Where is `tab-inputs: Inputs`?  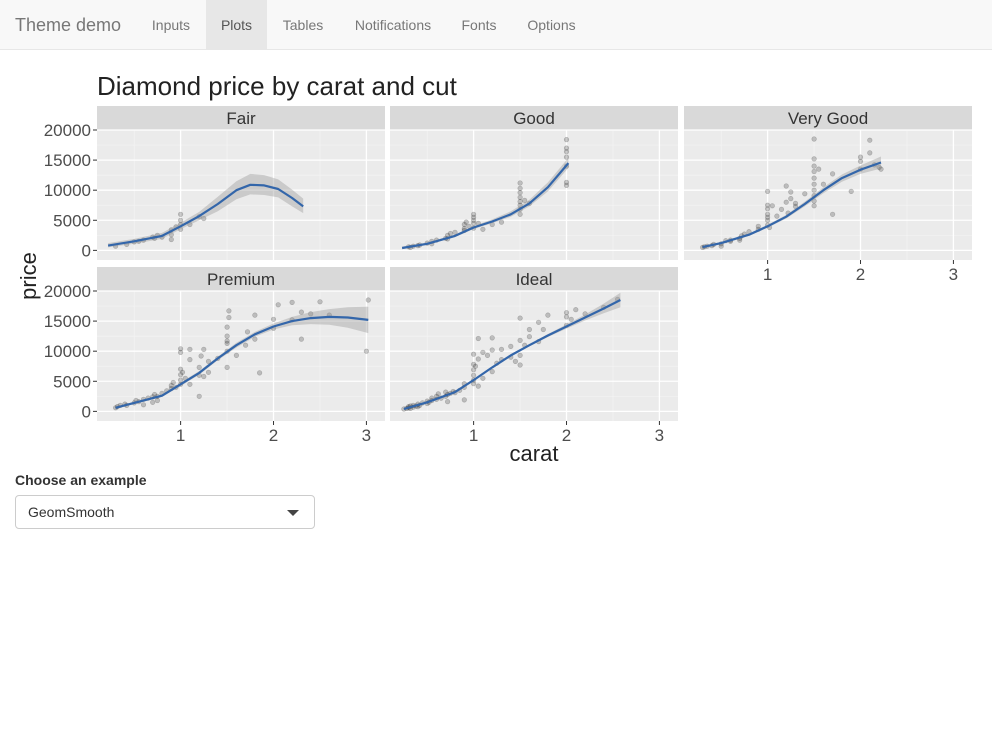 tab-inputs: Inputs is located at coordinates (171, 25).